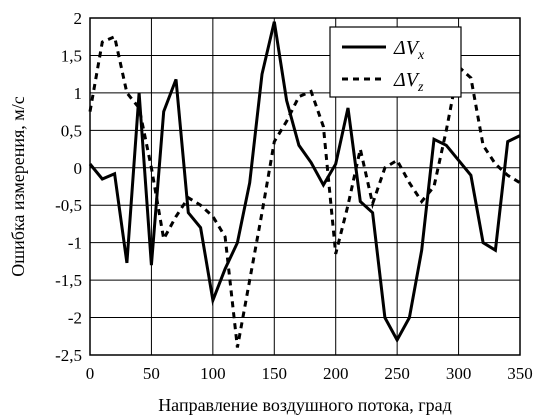  I want to click on legend-label-z: ΔVz, so click(408, 82).